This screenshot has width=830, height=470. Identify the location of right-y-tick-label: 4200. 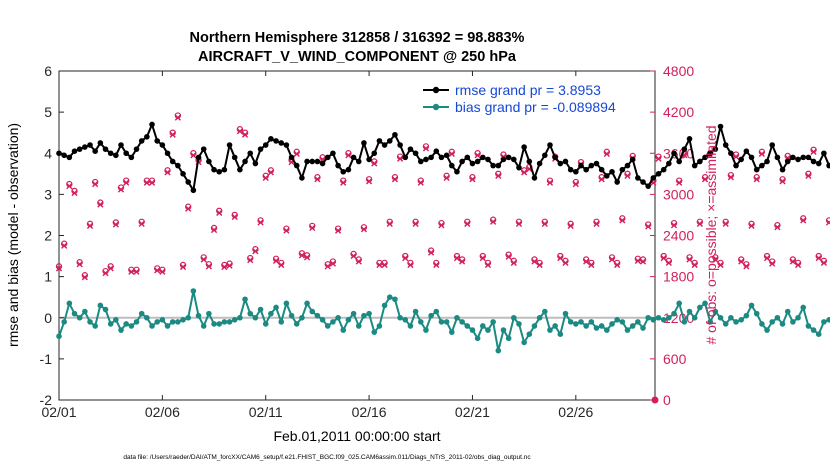
(678, 112).